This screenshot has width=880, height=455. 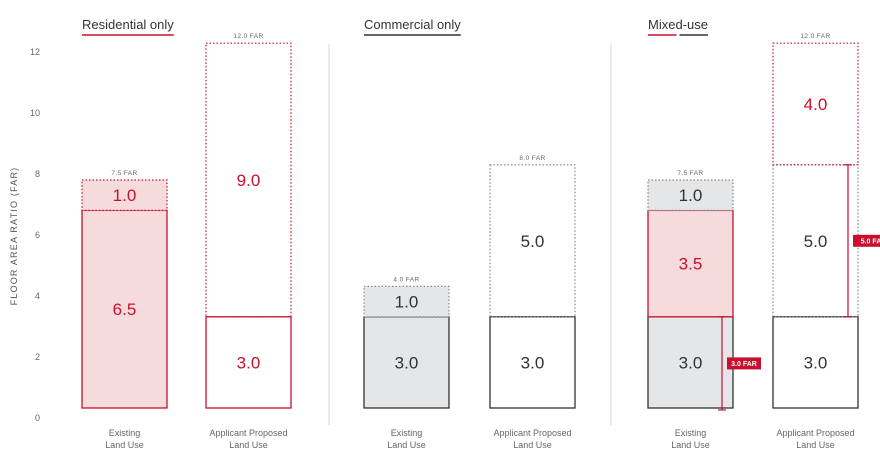 I want to click on y-tick-label: 6, so click(x=37, y=235).